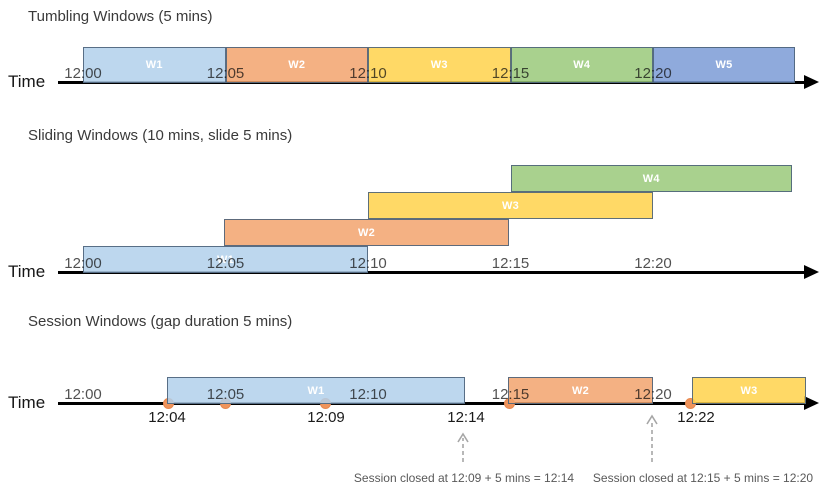  I want to click on tumbling-axis-arrowhead-icon, so click(811, 82).